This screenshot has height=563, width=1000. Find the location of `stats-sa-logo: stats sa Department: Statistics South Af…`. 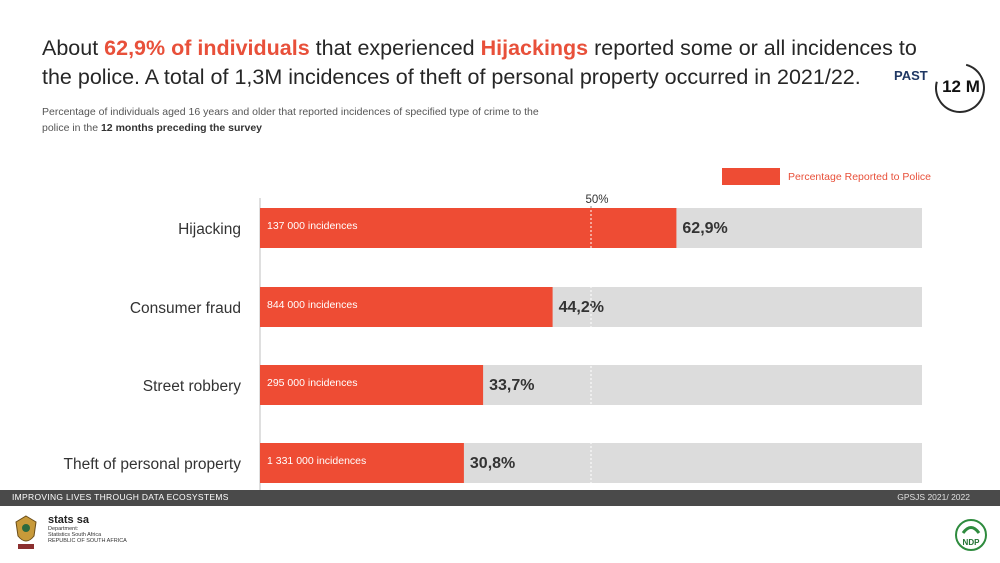

stats-sa-logo: stats sa Department: Statistics South Af… is located at coordinates (69, 533).